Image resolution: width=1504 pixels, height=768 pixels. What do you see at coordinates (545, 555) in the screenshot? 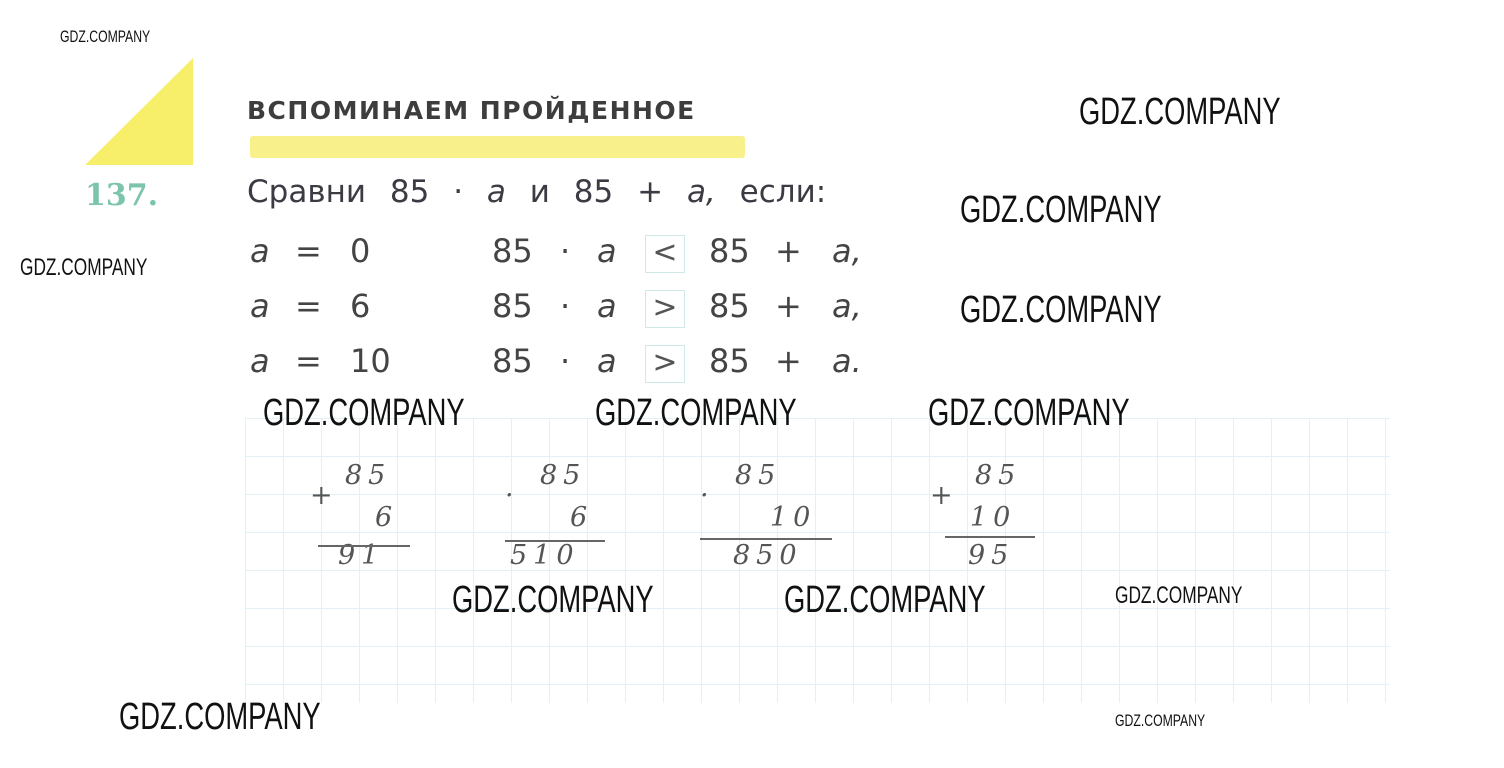
I see `calc-result: 510` at bounding box center [545, 555].